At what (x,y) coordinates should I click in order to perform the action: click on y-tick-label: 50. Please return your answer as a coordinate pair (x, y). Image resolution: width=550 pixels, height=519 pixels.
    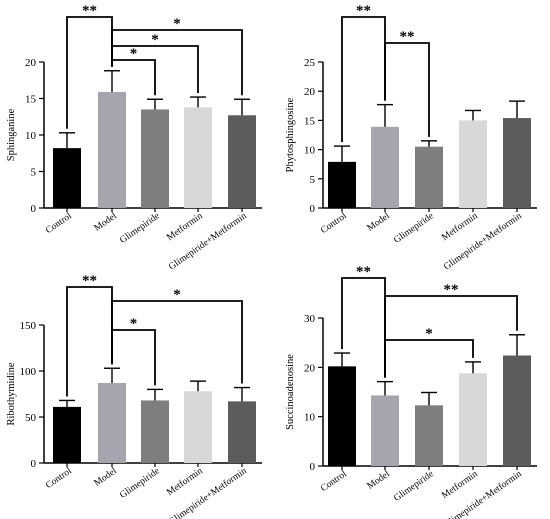
    Looking at the image, I should click on (31, 418).